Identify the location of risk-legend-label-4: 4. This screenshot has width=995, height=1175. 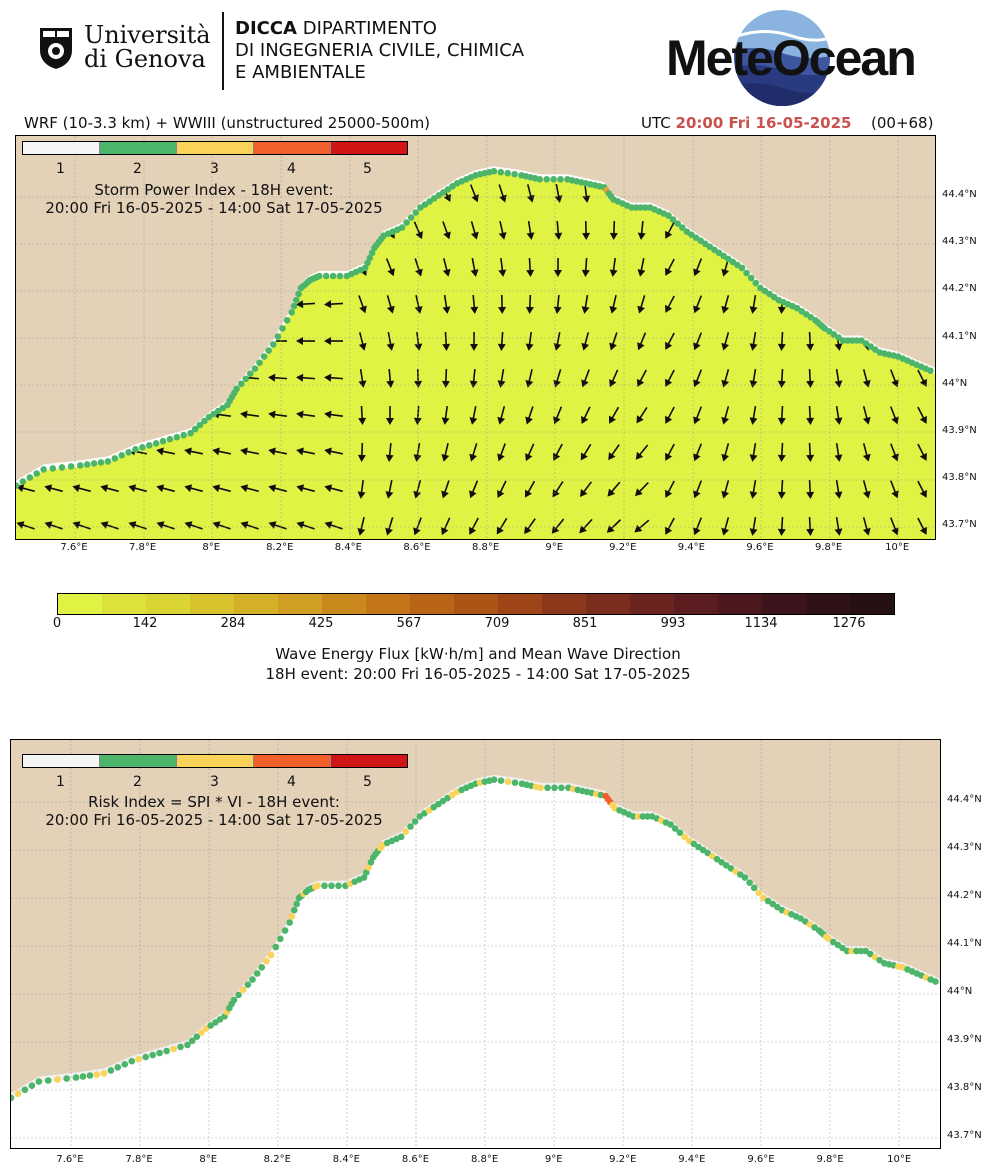
(291, 782).